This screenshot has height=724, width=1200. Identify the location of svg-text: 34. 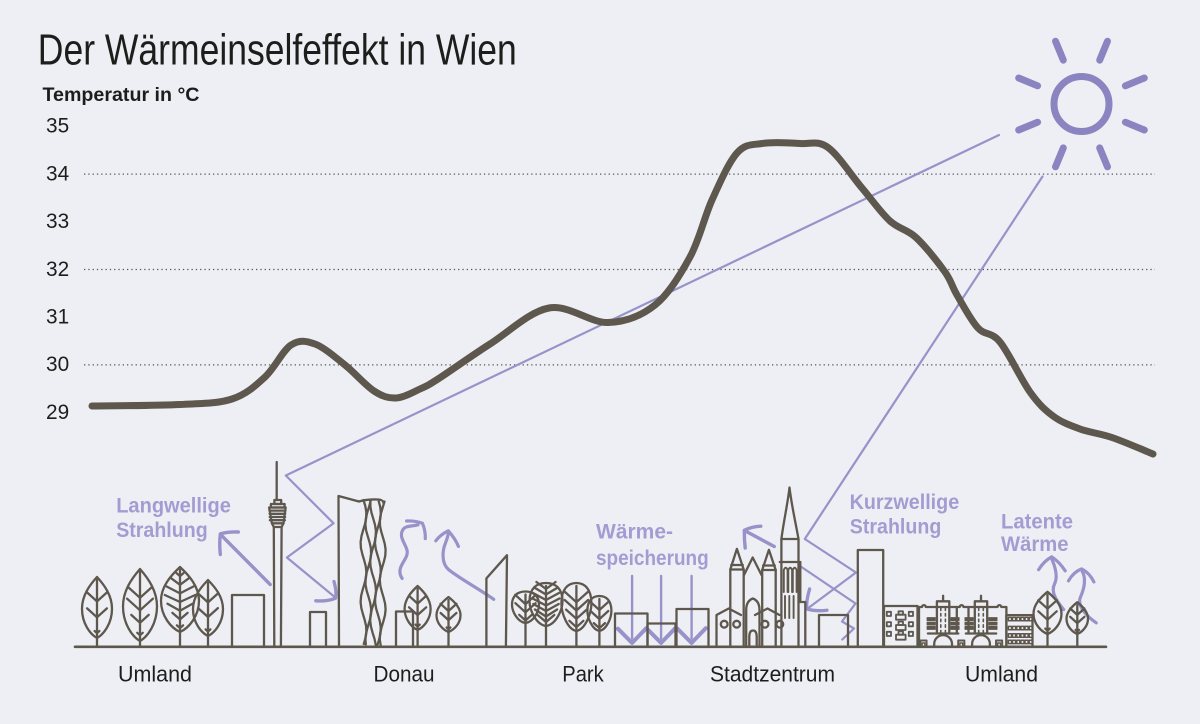
(57, 173).